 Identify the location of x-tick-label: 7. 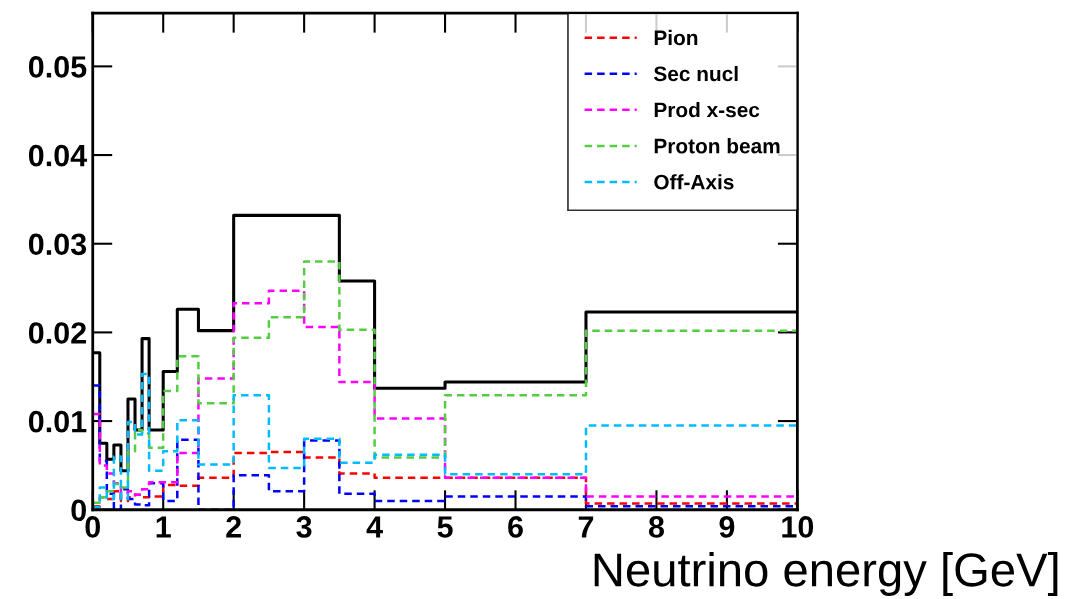
(586, 527).